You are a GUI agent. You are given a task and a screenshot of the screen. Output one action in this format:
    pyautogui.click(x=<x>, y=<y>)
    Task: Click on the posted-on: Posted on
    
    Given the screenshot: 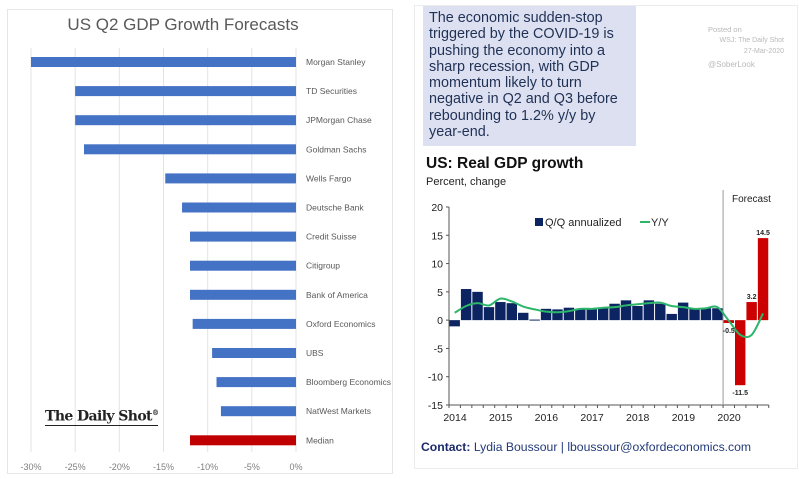 What is the action you would take?
    pyautogui.click(x=725, y=29)
    